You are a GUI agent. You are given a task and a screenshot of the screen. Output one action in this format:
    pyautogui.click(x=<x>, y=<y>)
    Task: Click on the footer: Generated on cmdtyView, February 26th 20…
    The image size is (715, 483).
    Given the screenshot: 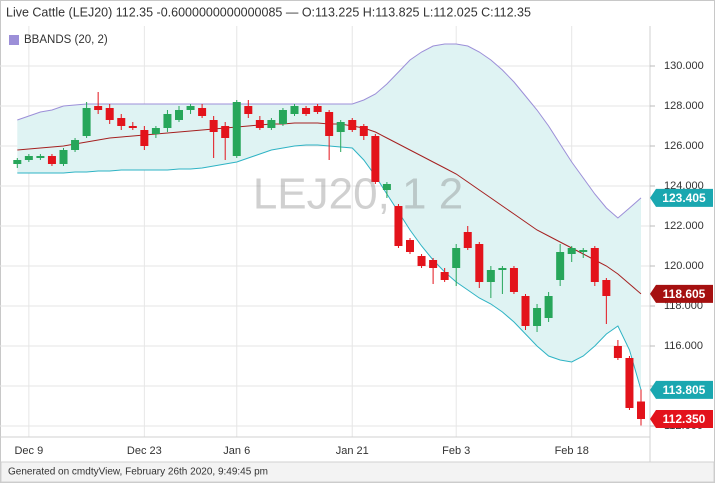 What is the action you would take?
    pyautogui.click(x=138, y=472)
    